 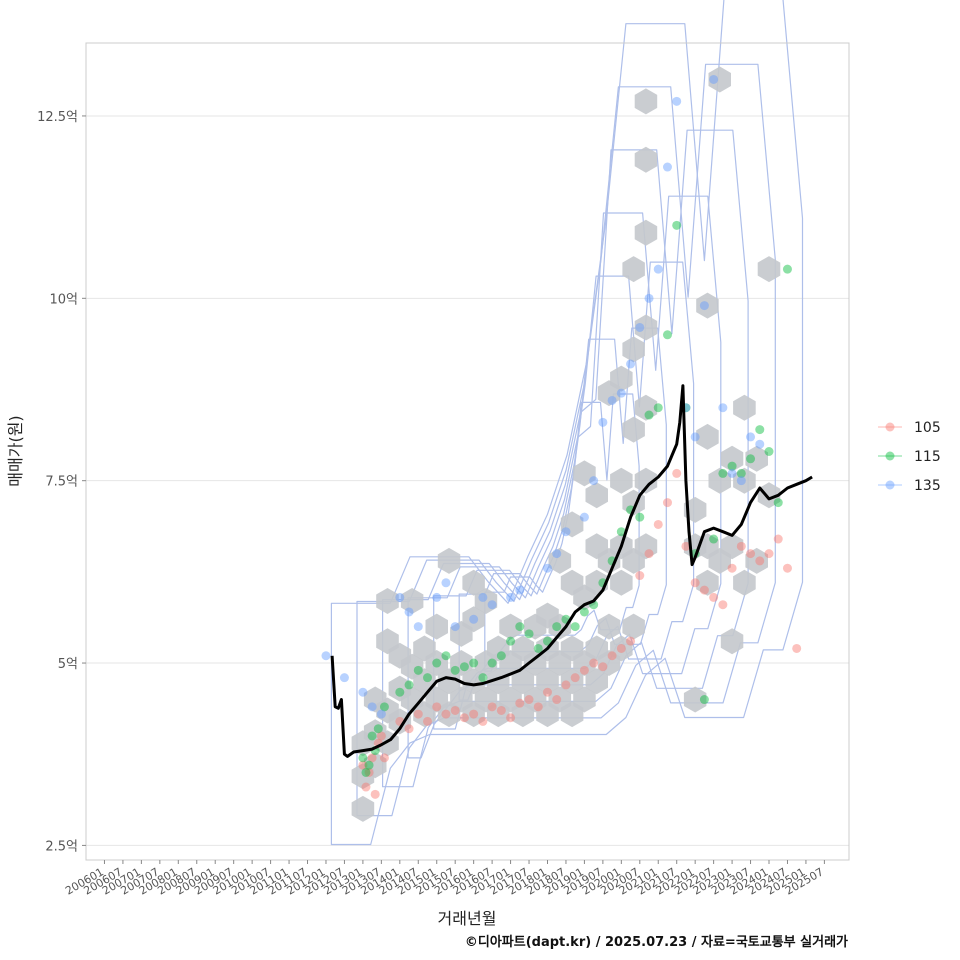 I want to click on y-tick-label: 7.5억, so click(x=61, y=482).